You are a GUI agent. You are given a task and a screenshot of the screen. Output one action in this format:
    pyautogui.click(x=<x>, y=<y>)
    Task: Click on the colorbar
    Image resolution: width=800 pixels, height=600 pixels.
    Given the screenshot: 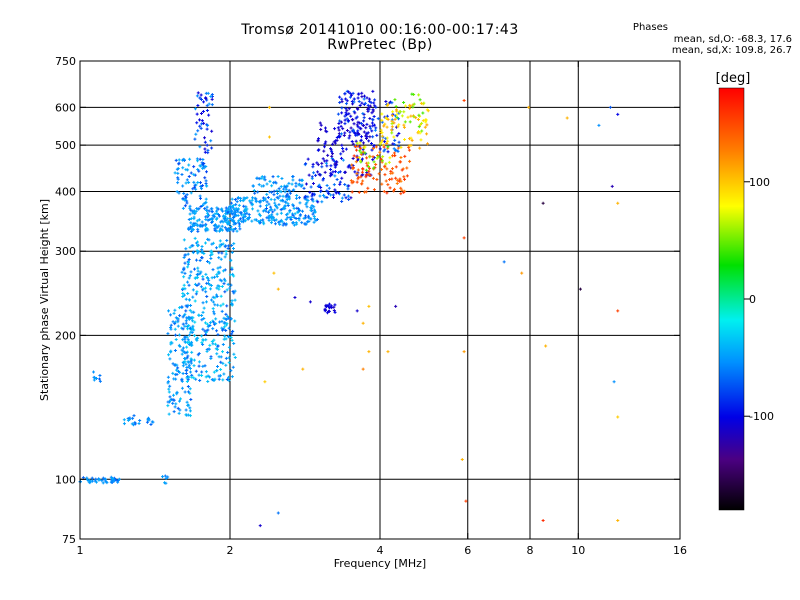 What is the action you would take?
    pyautogui.click(x=731, y=299)
    